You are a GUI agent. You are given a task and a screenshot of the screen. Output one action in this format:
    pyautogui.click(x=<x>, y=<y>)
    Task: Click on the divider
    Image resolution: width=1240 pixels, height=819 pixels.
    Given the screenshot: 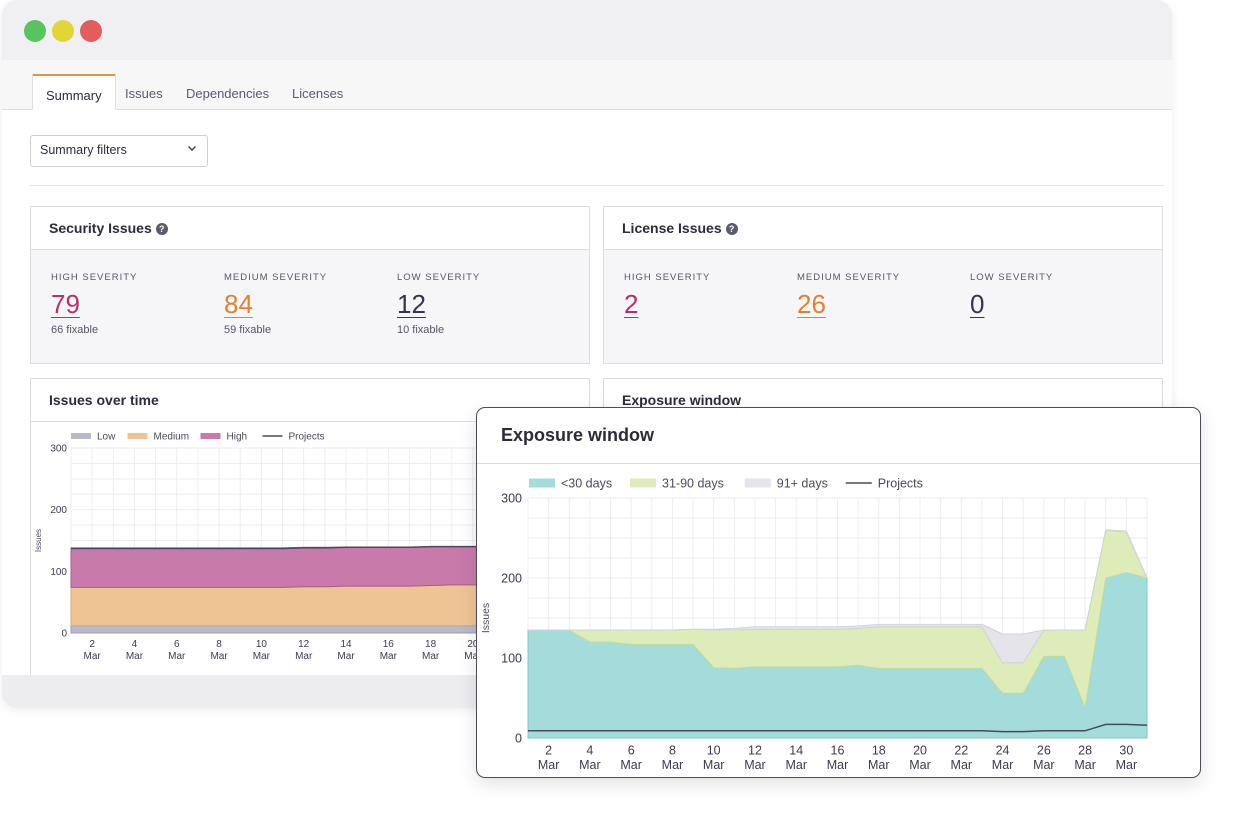 What is the action you would take?
    pyautogui.click(x=597, y=185)
    